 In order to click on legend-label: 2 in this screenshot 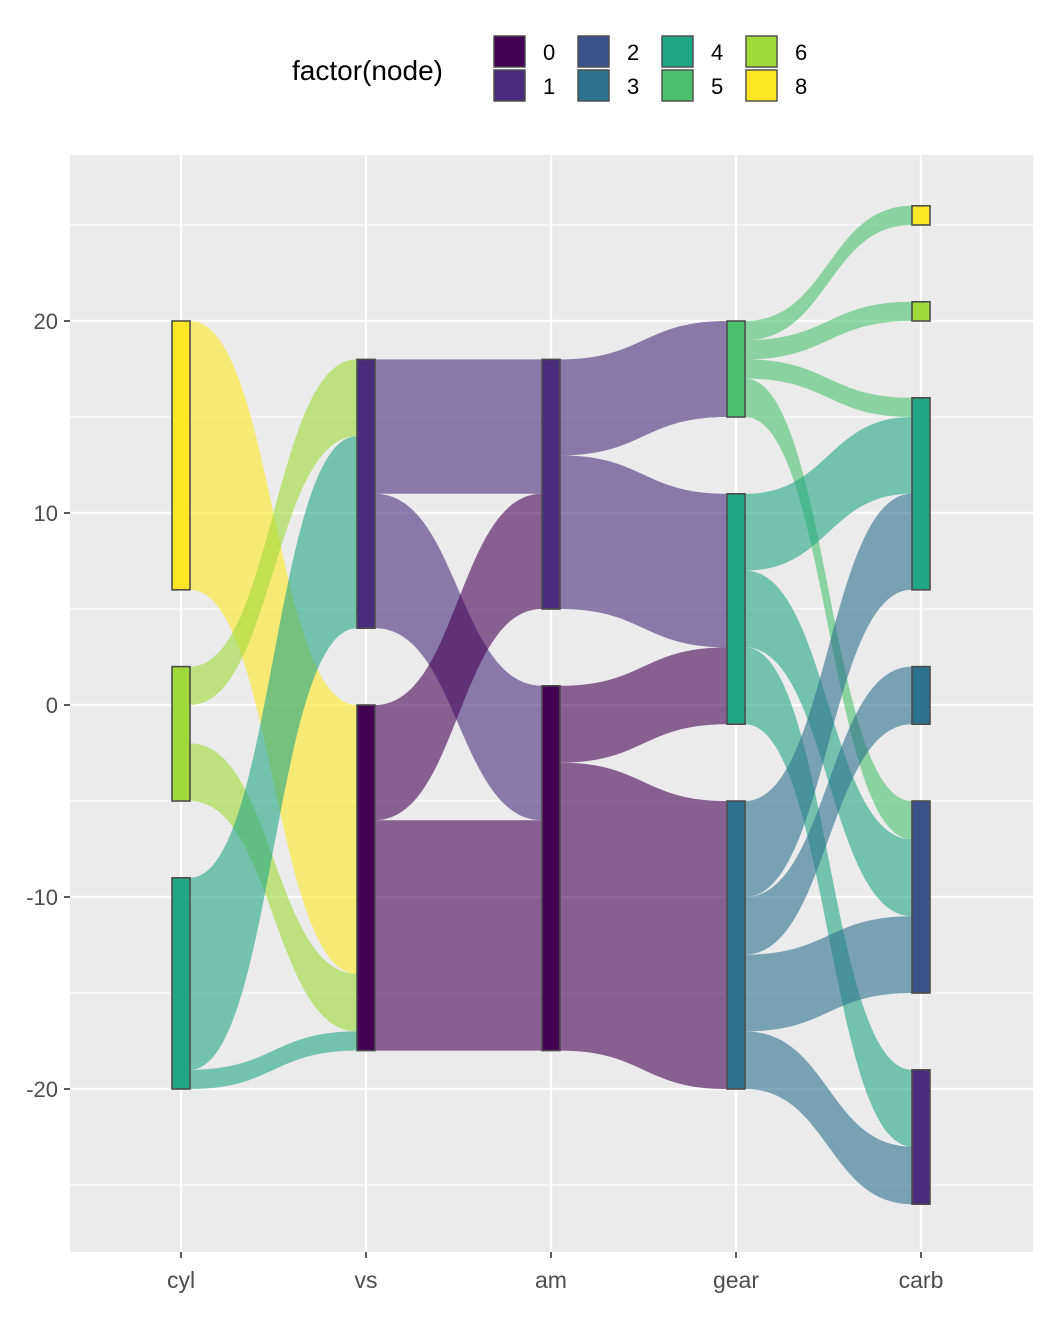, I will do `click(633, 52)`.